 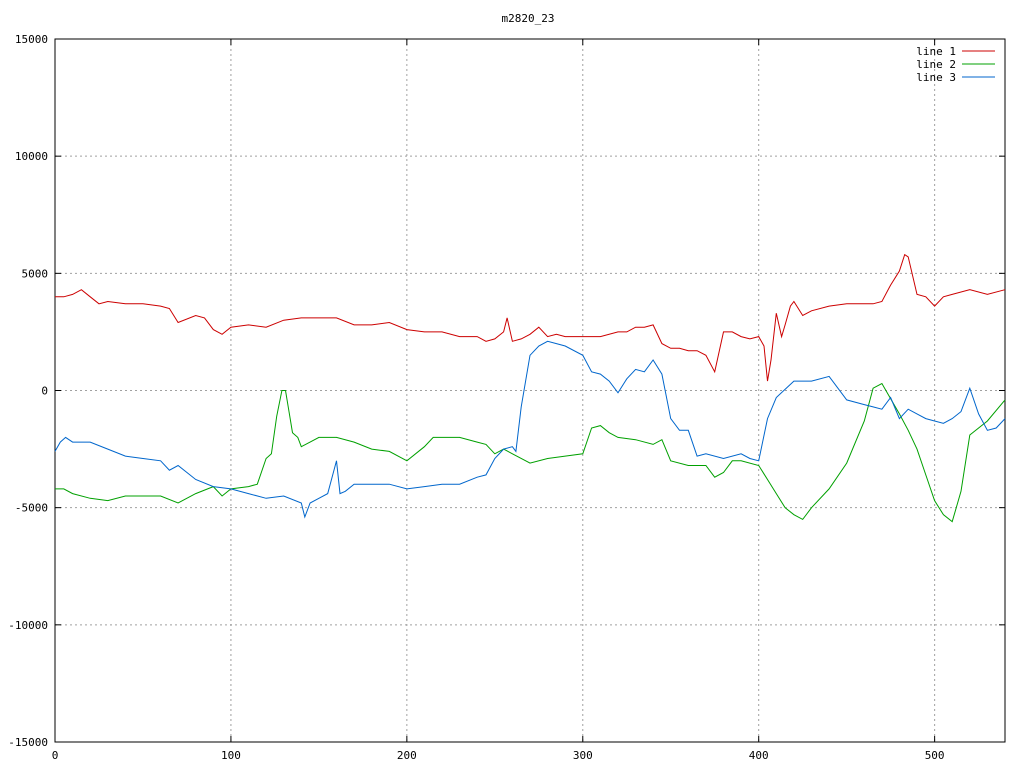 I want to click on chart-title: m2820_23, so click(x=528, y=18).